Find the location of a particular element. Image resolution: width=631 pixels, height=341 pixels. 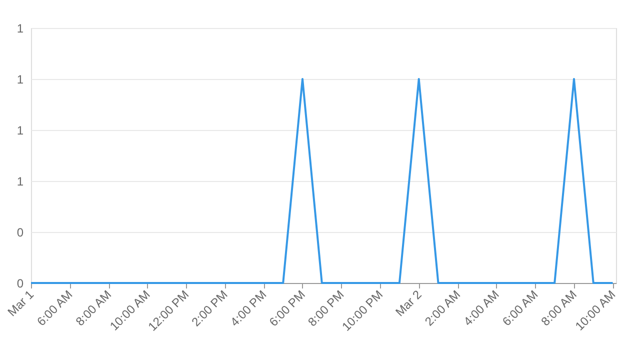

x-tick-label: Mar 2 is located at coordinates (408, 303).